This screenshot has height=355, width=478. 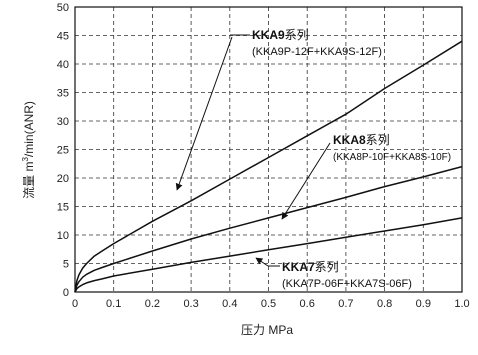 I want to click on x-tick-label: 0, so click(x=75, y=304).